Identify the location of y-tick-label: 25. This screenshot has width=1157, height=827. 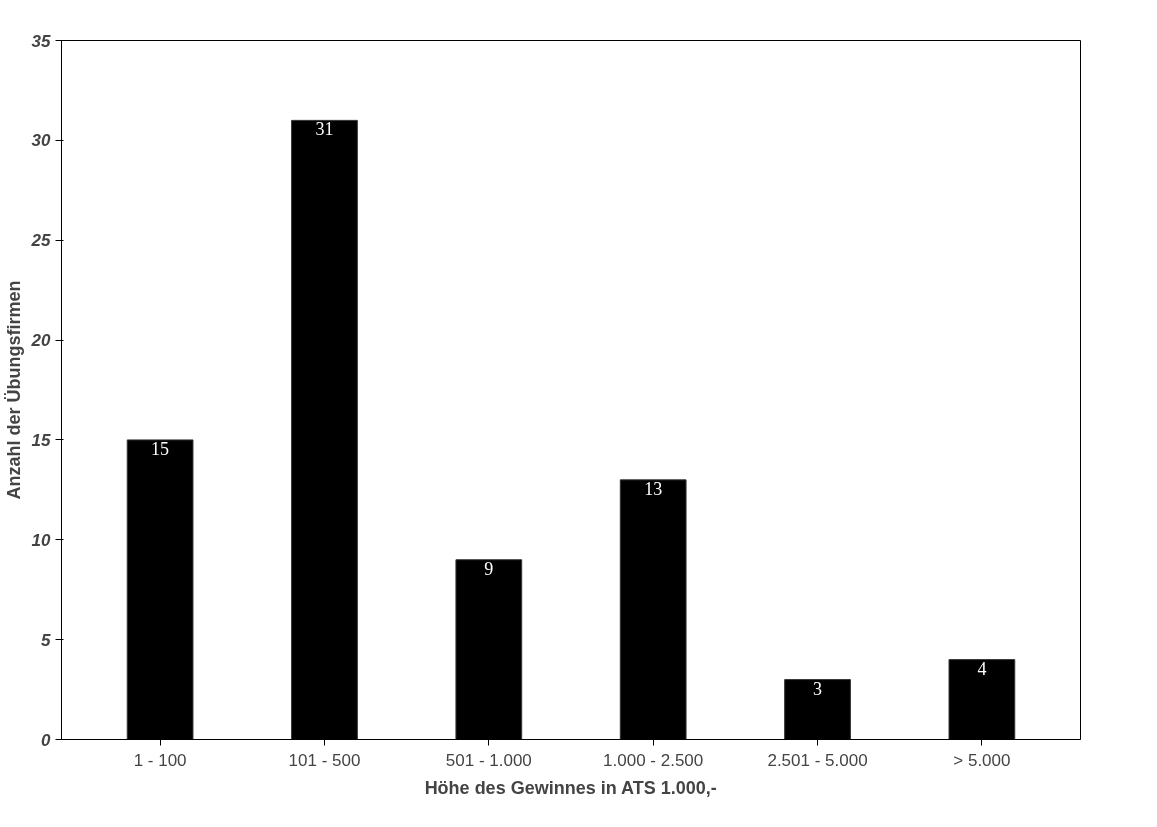
(41, 241).